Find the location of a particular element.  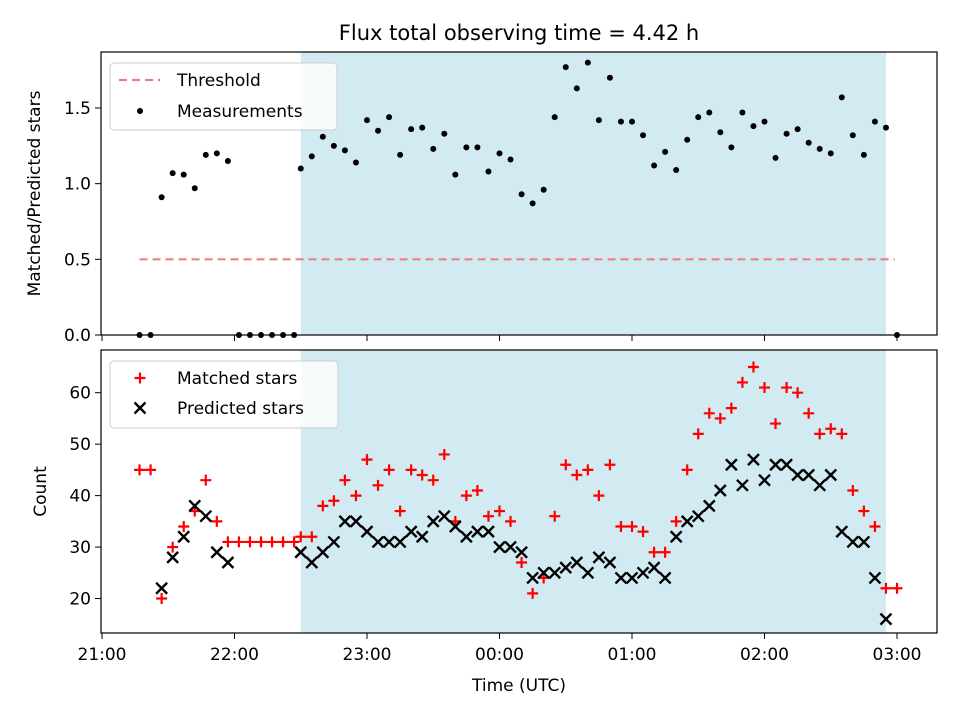

x-tick-label: 00:00 is located at coordinates (499, 655).